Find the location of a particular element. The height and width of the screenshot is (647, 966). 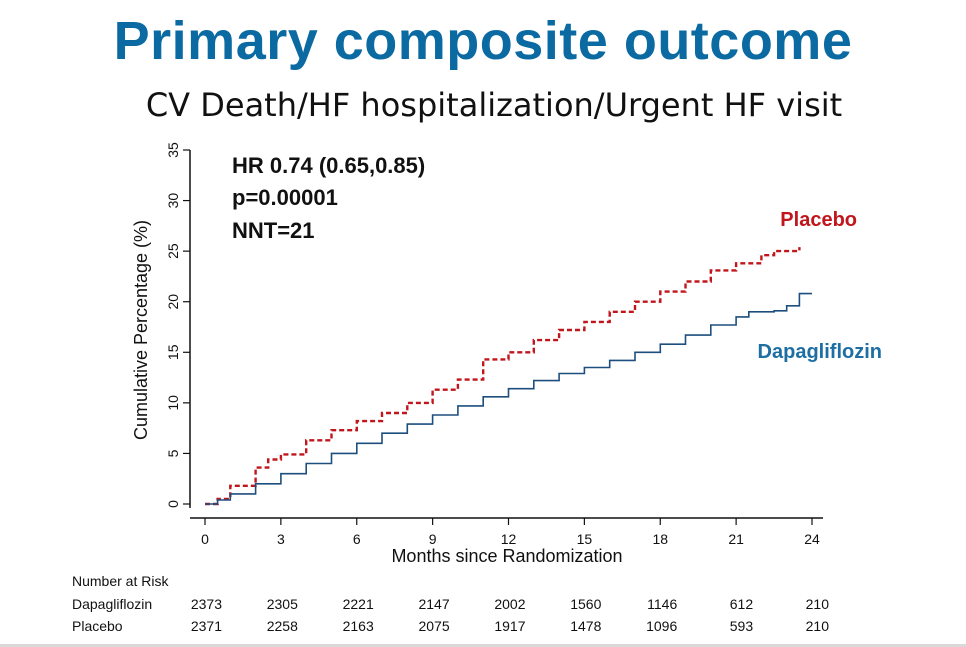

risk-cell: 1560 is located at coordinates (585, 604).